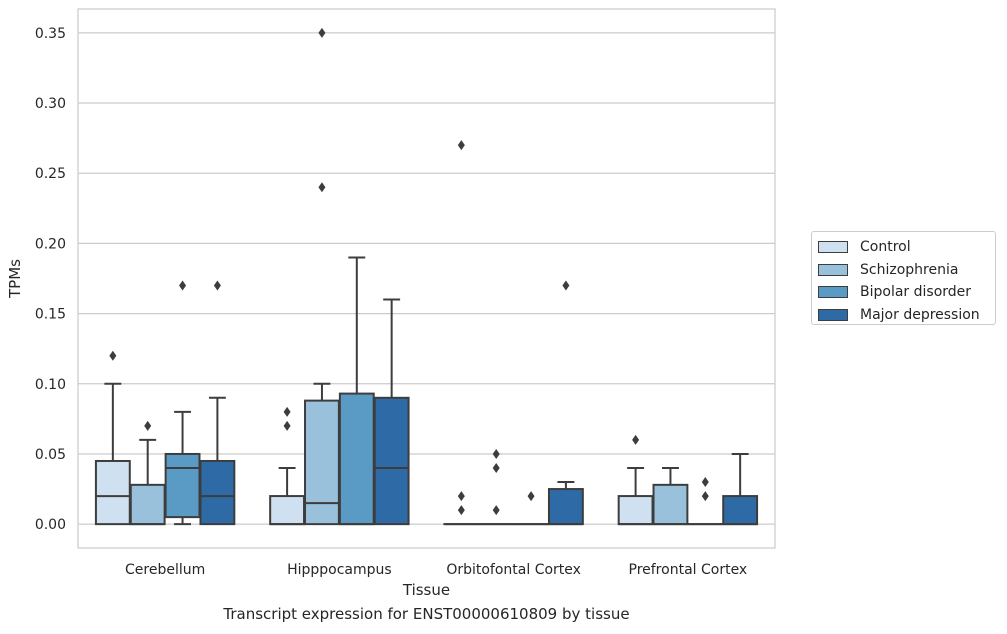 Image resolution: width=1007 pixels, height=634 pixels. What do you see at coordinates (50, 174) in the screenshot?
I see `y-tick-label: 0.25` at bounding box center [50, 174].